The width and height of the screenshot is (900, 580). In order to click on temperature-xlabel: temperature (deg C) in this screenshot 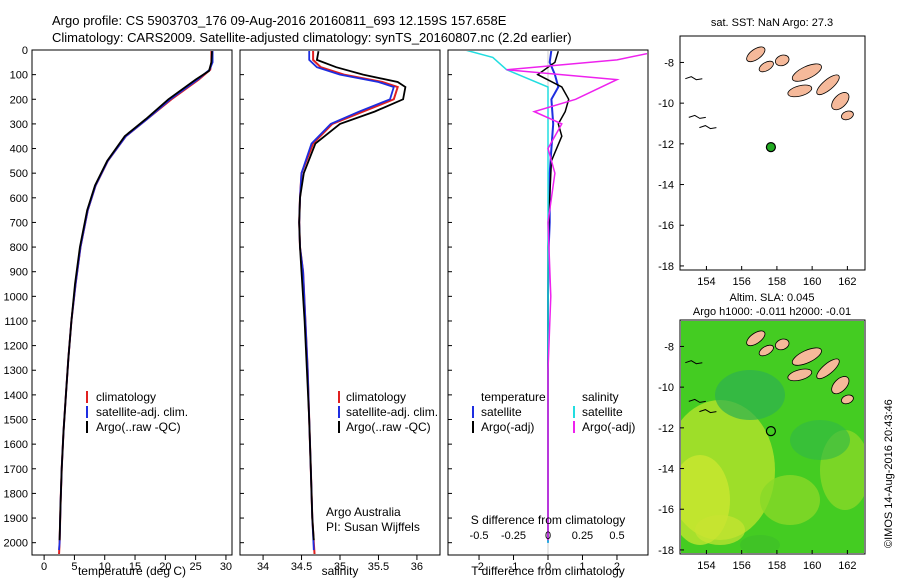, I will do `click(132, 571)`.